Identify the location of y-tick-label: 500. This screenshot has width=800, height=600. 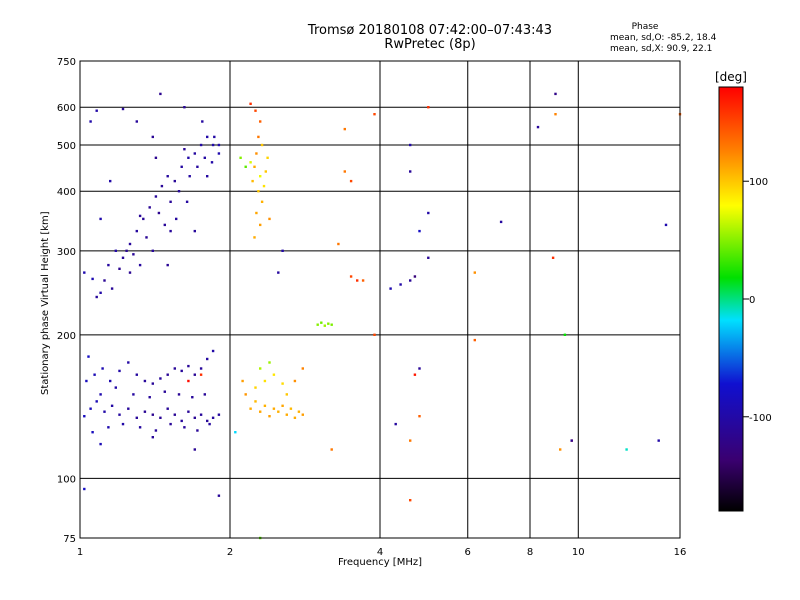
(66, 146).